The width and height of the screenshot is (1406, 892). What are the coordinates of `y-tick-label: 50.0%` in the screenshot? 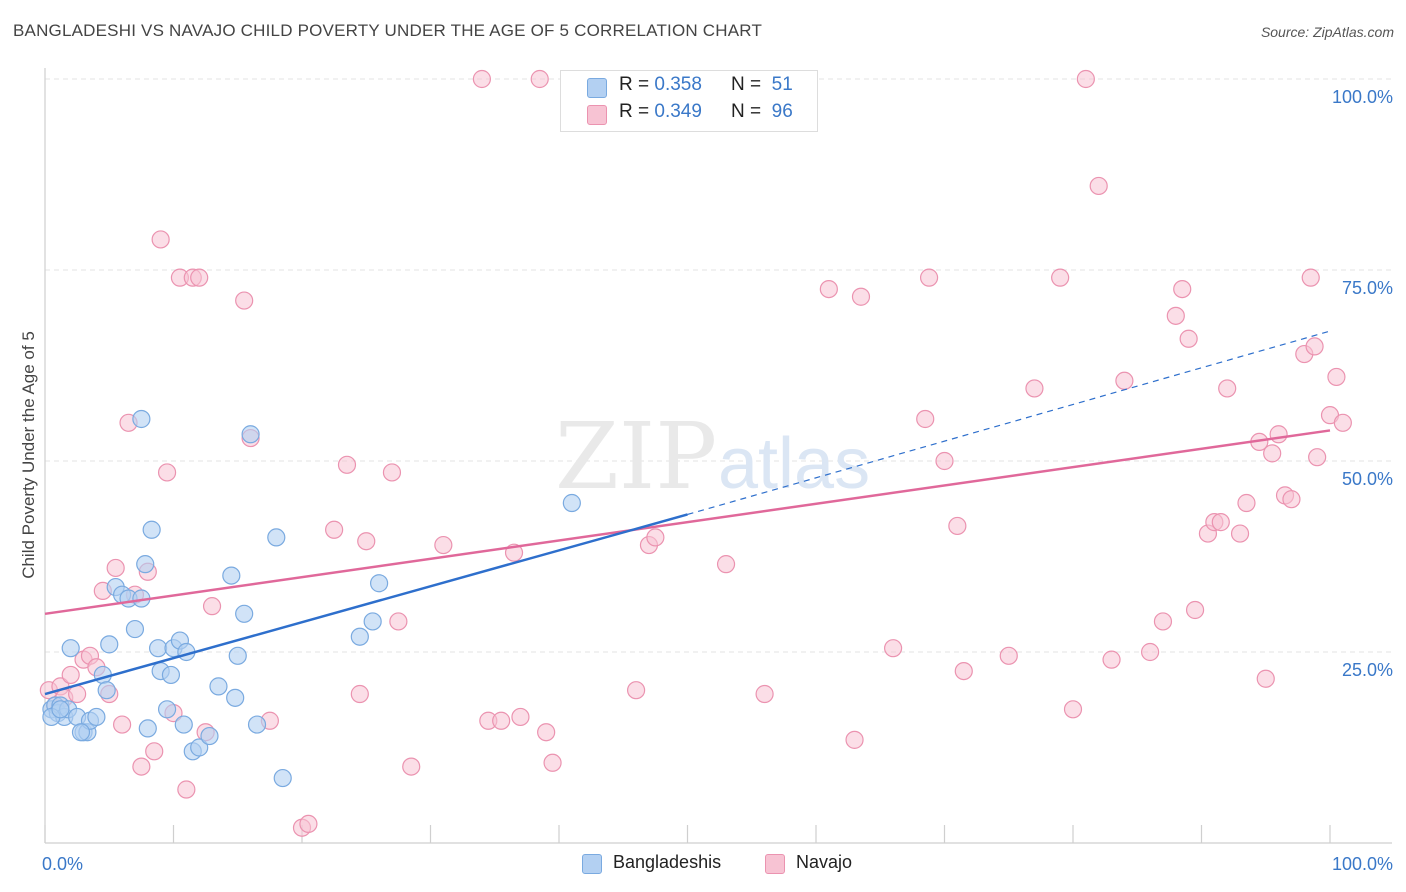 It's located at (1367, 479).